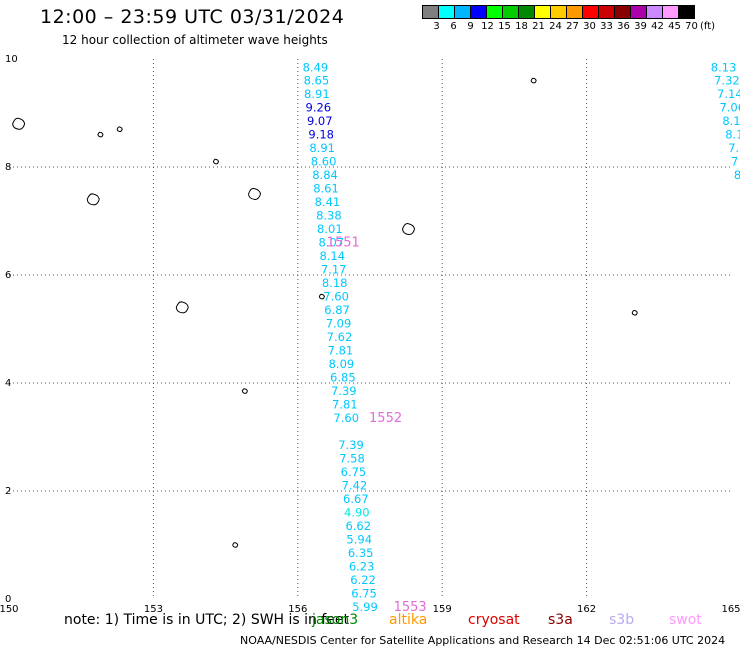 This screenshot has height=650, width=740. What do you see at coordinates (410, 607) in the screenshot?
I see `pass-number-label: 1553` at bounding box center [410, 607].